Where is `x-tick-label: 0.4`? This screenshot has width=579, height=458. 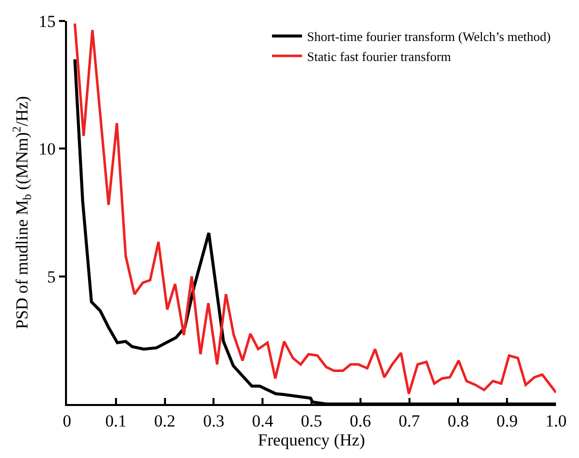 x-tick-label: 0.4 is located at coordinates (263, 420).